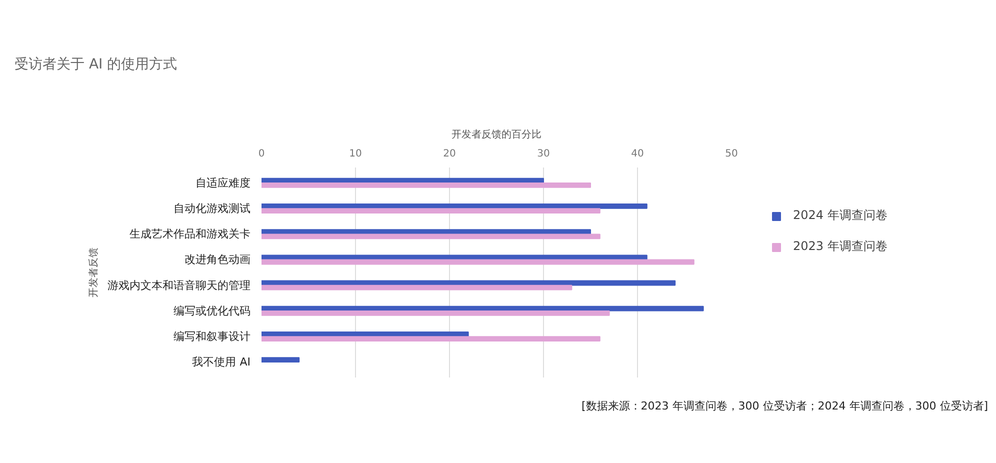  Describe the element at coordinates (223, 183) in the screenshot. I see `y-tick-label: 自适应难度` at that location.